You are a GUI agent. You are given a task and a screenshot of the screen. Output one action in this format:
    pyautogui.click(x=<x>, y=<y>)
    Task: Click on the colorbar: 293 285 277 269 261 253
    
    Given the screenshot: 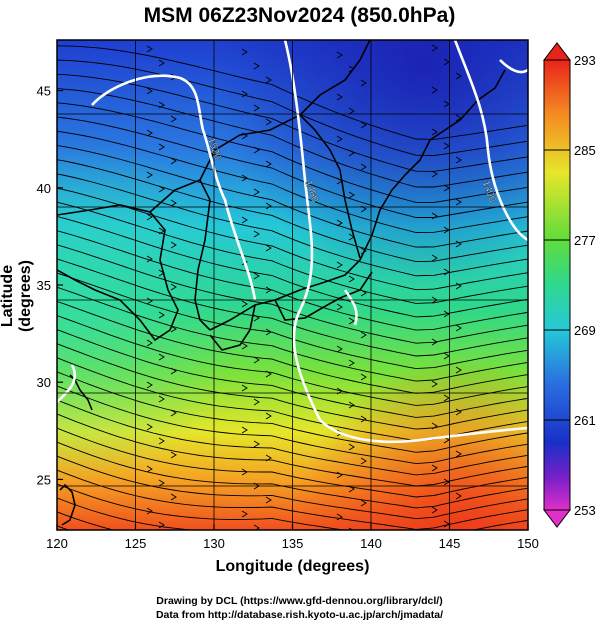 What is the action you would take?
    pyautogui.click(x=569, y=285)
    